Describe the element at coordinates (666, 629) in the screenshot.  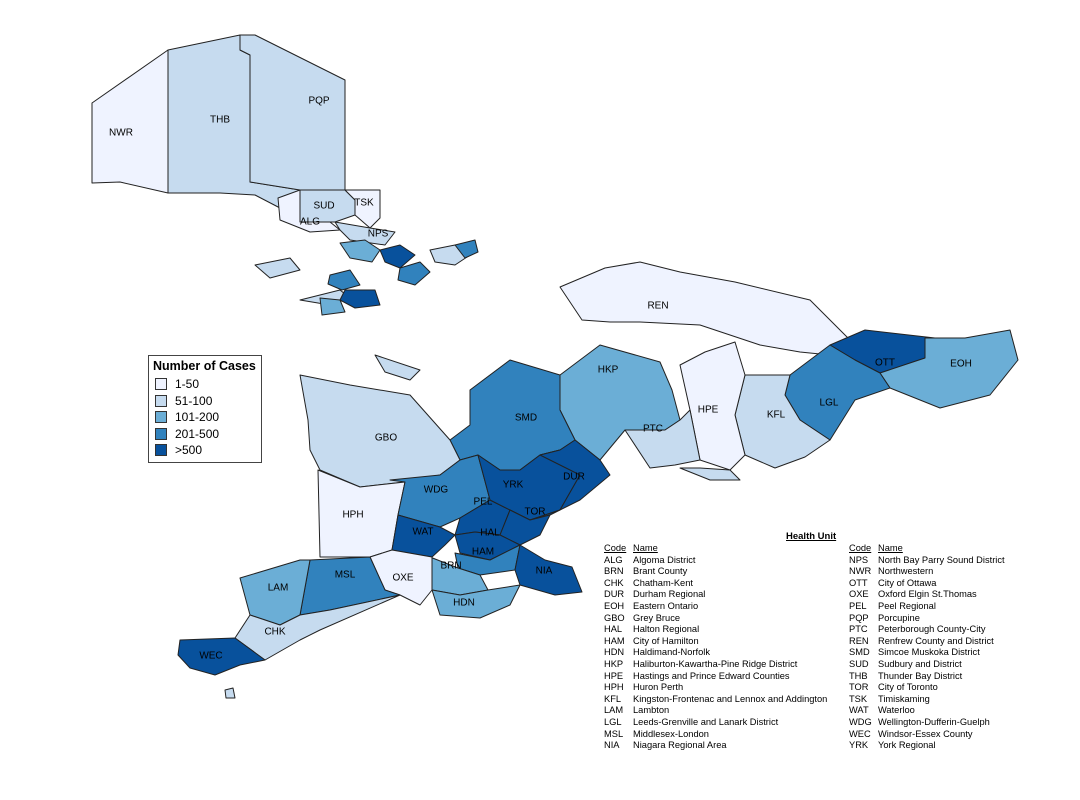
I see `unit-name: Halton Regional` at that location.